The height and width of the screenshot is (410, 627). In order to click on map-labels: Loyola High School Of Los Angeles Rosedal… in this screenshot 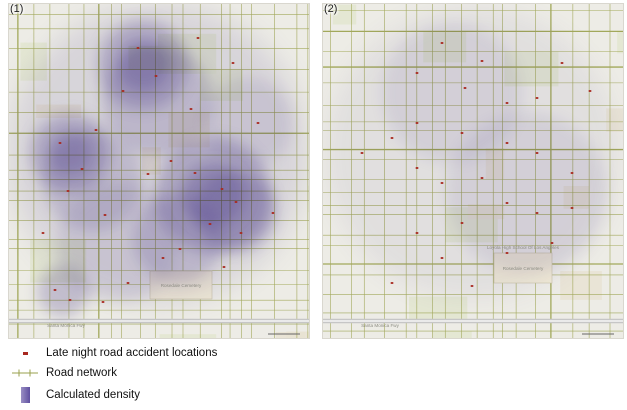, I will do `click(460, 286)`.